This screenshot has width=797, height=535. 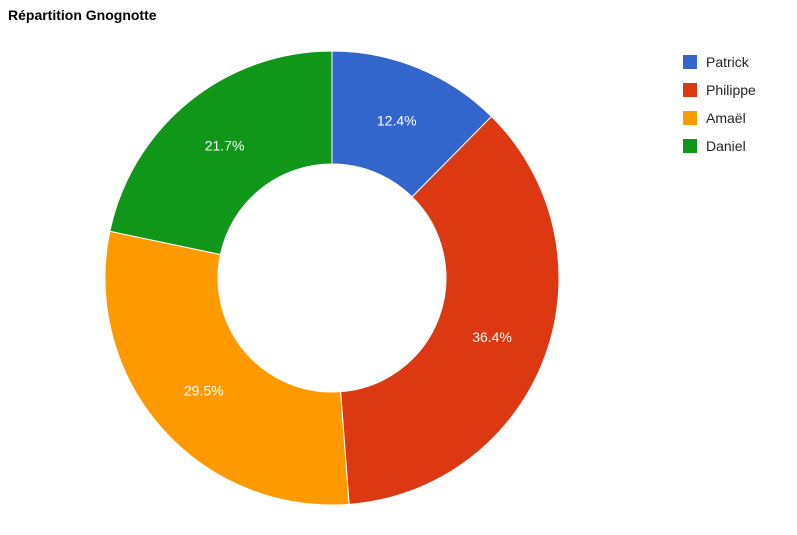 What do you see at coordinates (225, 146) in the screenshot?
I see `slice-label: 21.7%` at bounding box center [225, 146].